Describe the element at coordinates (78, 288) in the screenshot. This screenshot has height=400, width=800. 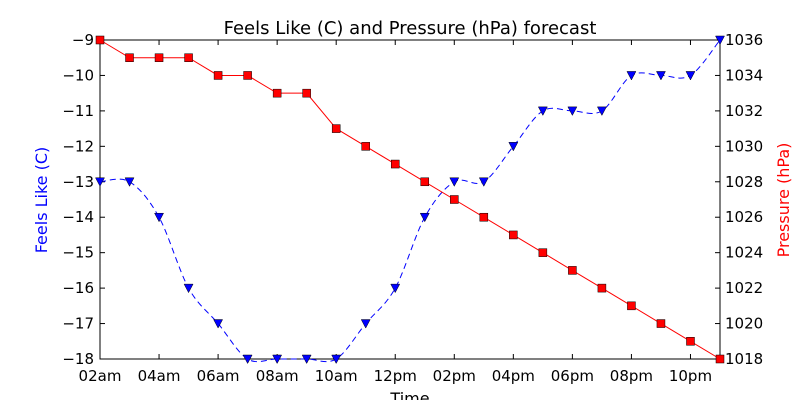
I see `y-left-tick-label: −16` at that location.